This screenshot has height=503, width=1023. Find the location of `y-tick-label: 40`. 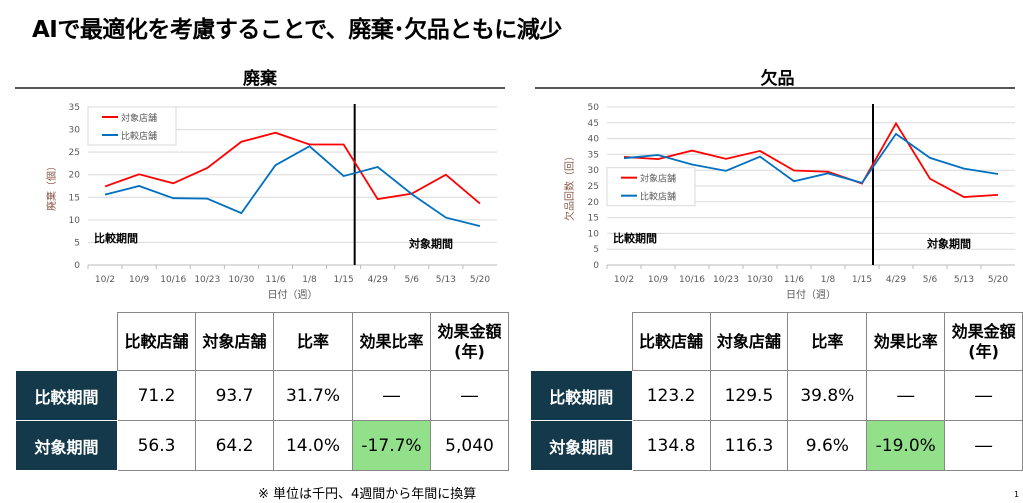

y-tick-label: 40 is located at coordinates (594, 140).